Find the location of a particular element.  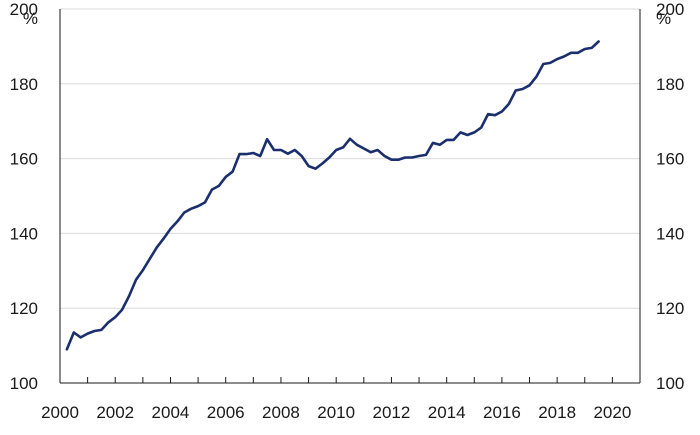

y-tick-label-right: 120 is located at coordinates (670, 308).